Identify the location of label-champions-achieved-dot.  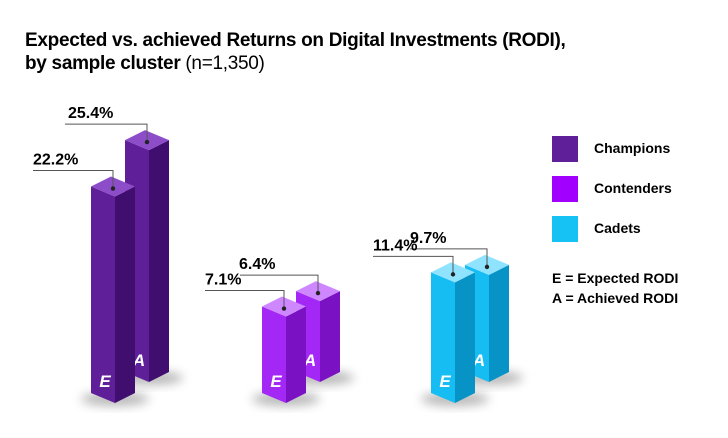
(147, 142).